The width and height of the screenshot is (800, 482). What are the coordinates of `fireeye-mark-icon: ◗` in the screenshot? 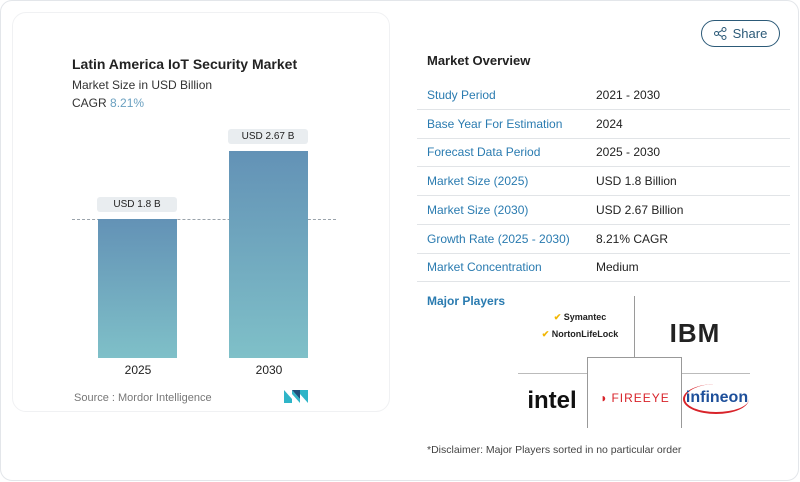 It's located at (604, 398).